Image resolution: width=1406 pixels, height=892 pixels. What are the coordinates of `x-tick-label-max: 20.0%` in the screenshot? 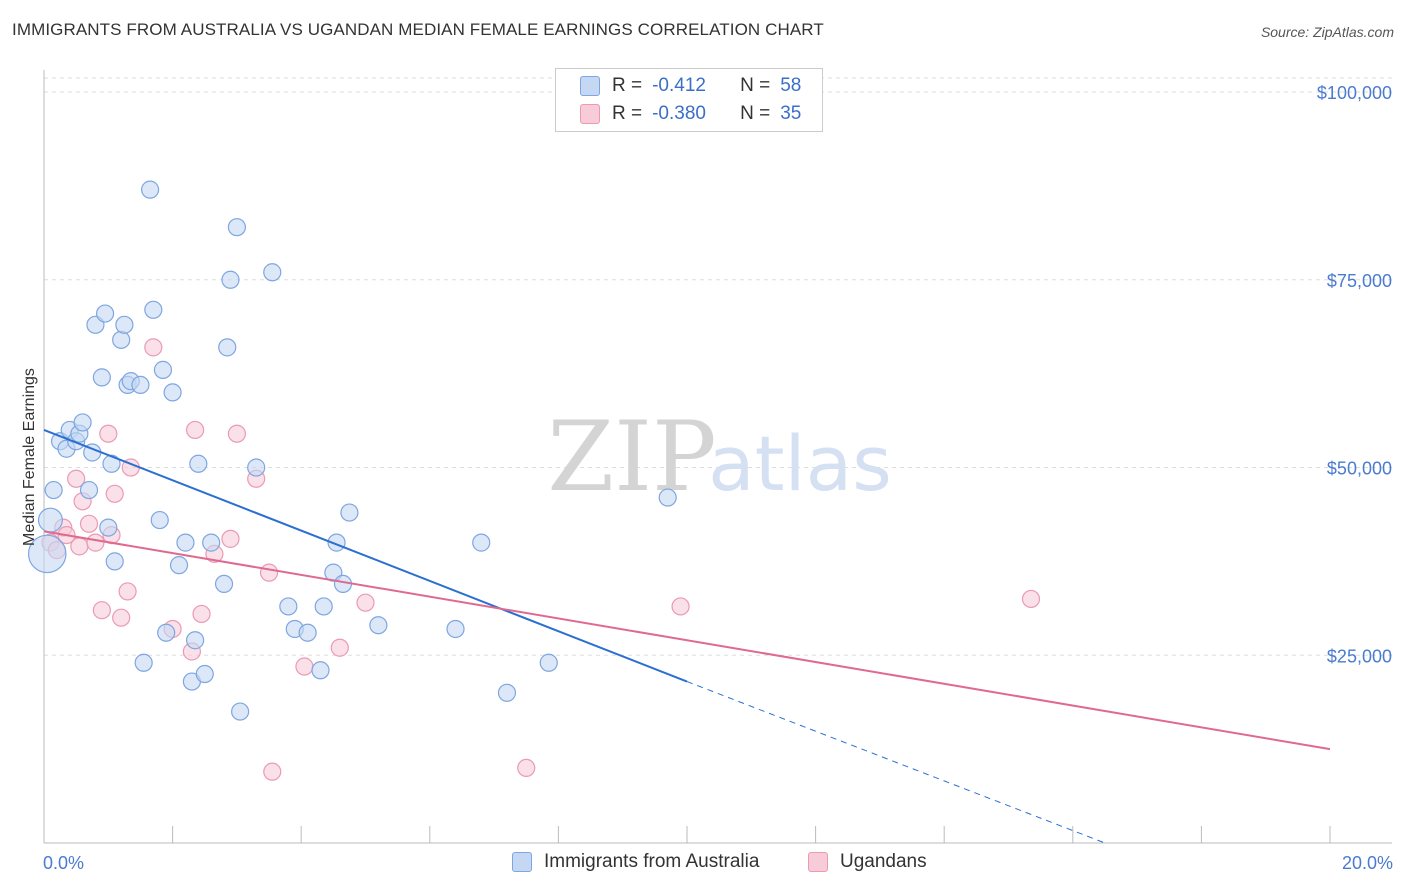 It's located at (1367, 863).